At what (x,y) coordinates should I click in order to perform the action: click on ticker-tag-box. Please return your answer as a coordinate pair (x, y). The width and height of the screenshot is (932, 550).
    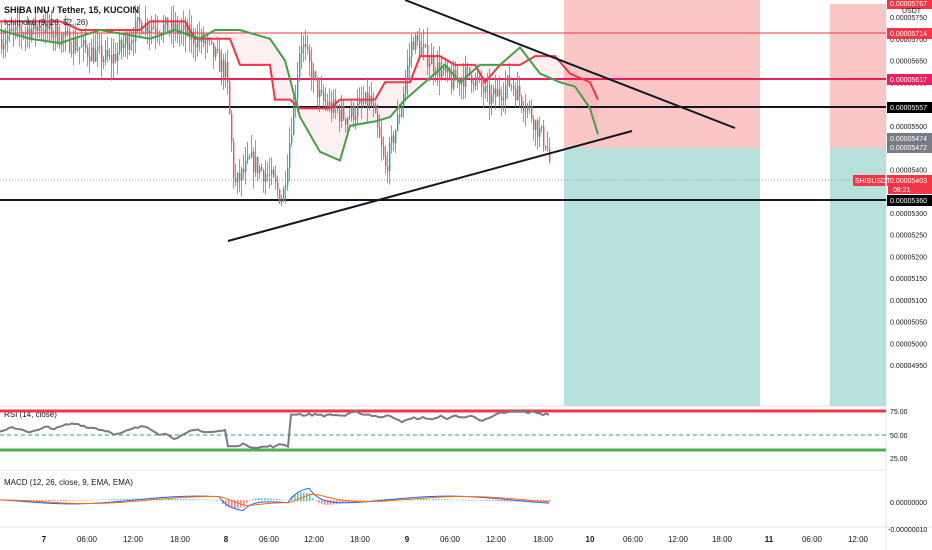
    Looking at the image, I should click on (869, 180).